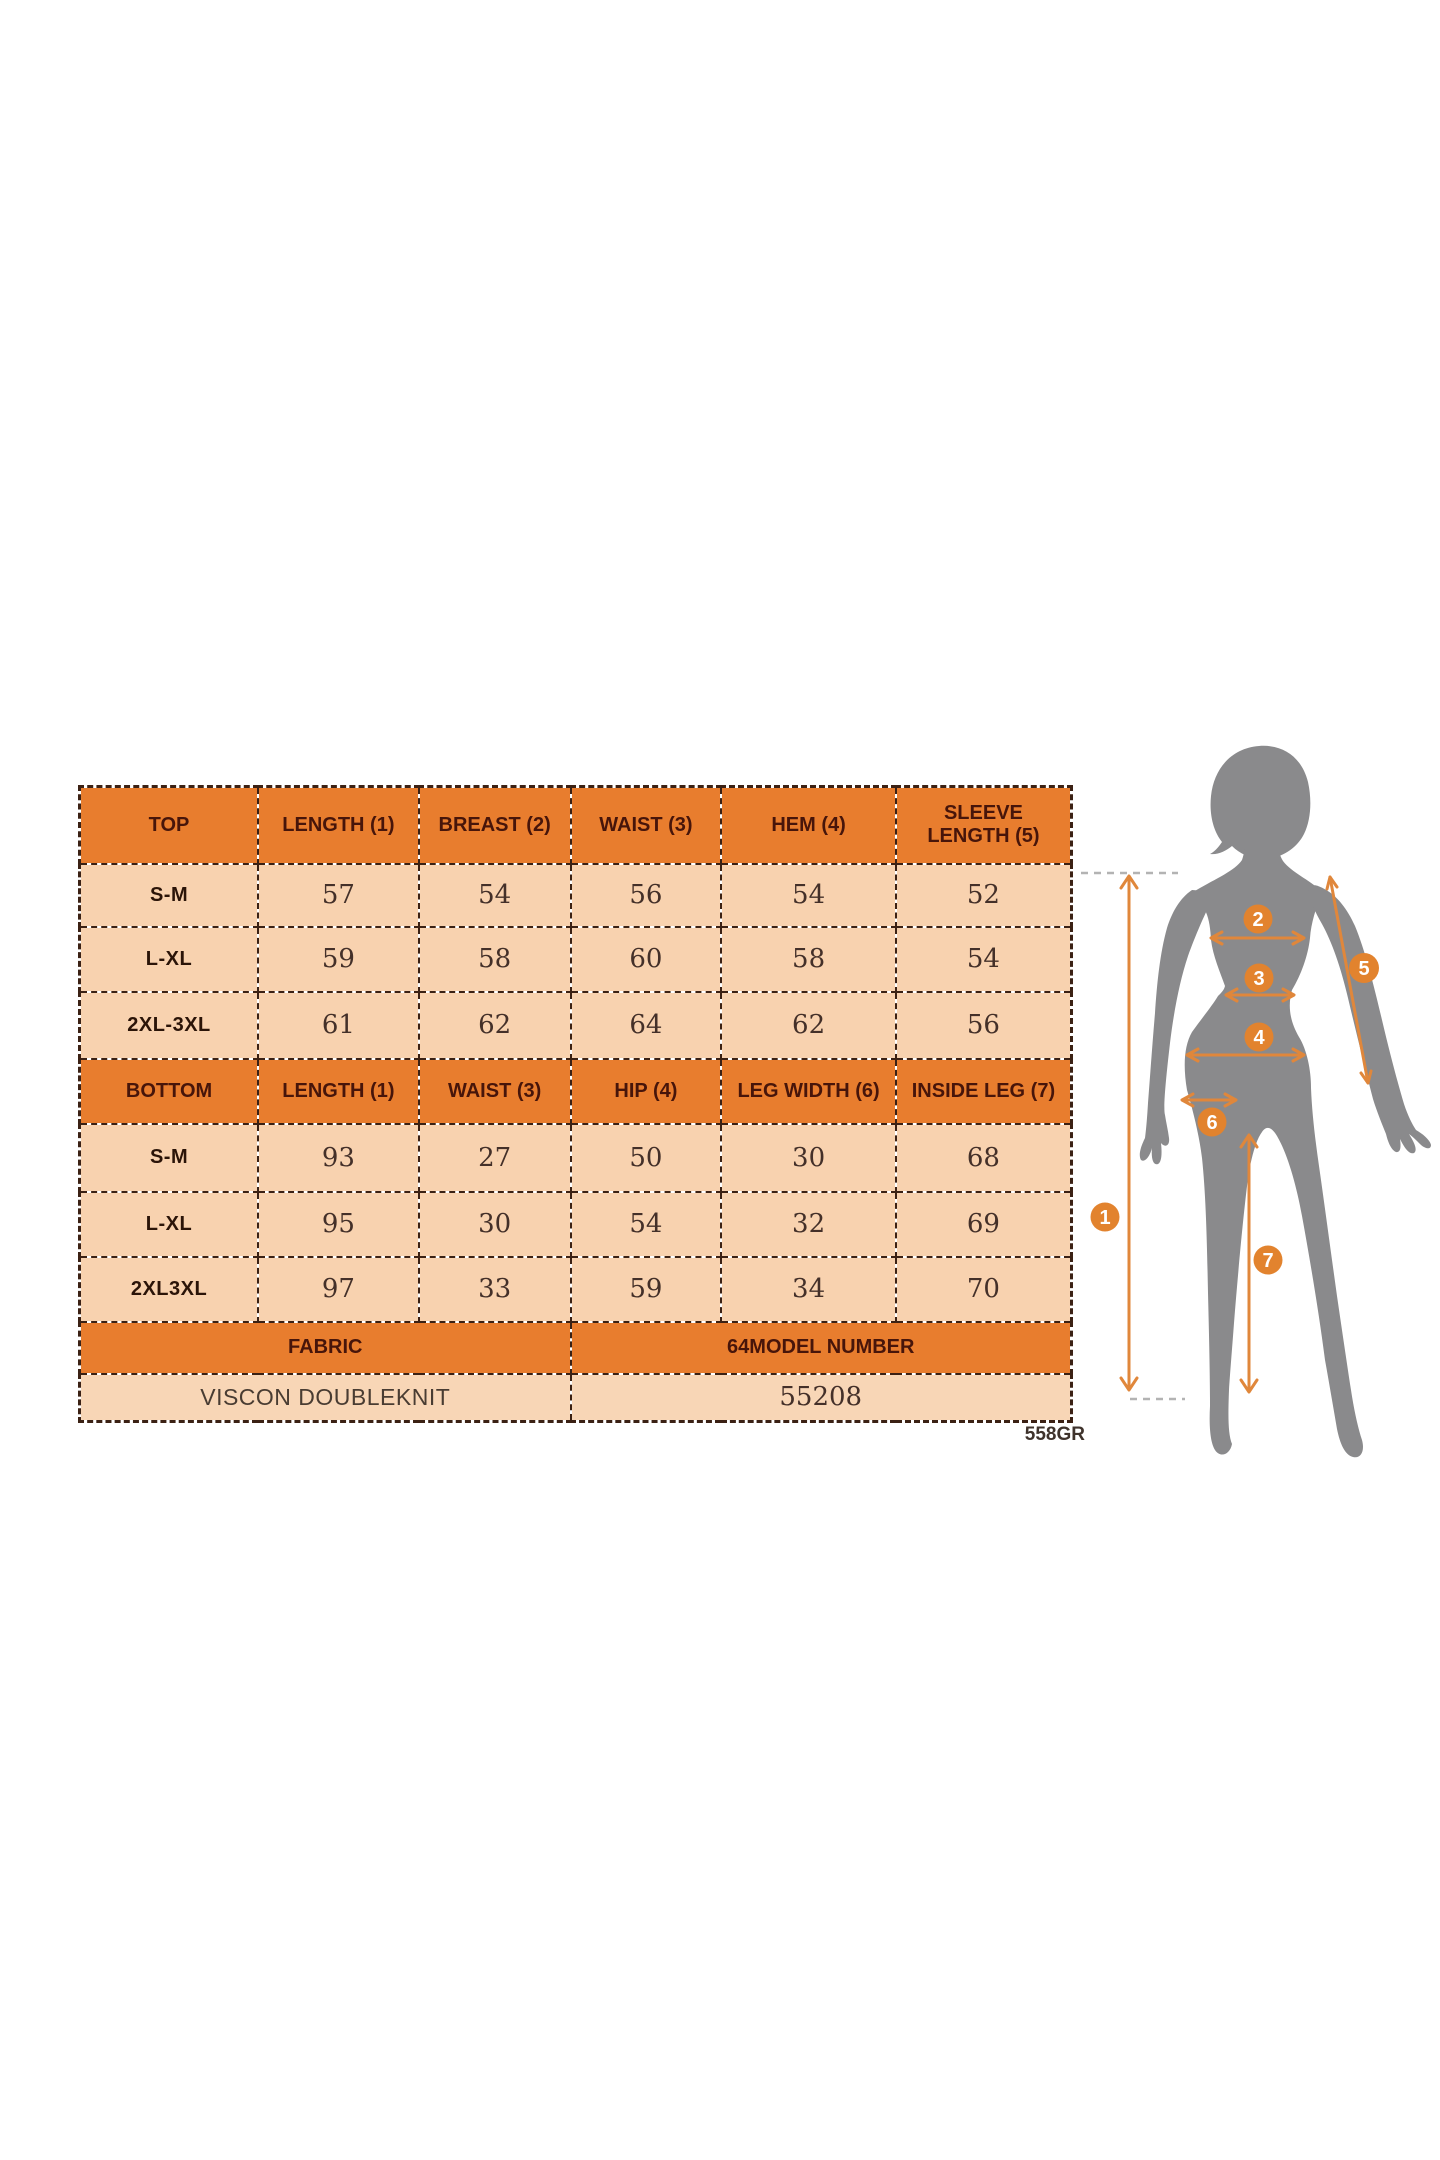  Describe the element at coordinates (494, 1157) in the screenshot. I see `measurement-cell: 27` at that location.